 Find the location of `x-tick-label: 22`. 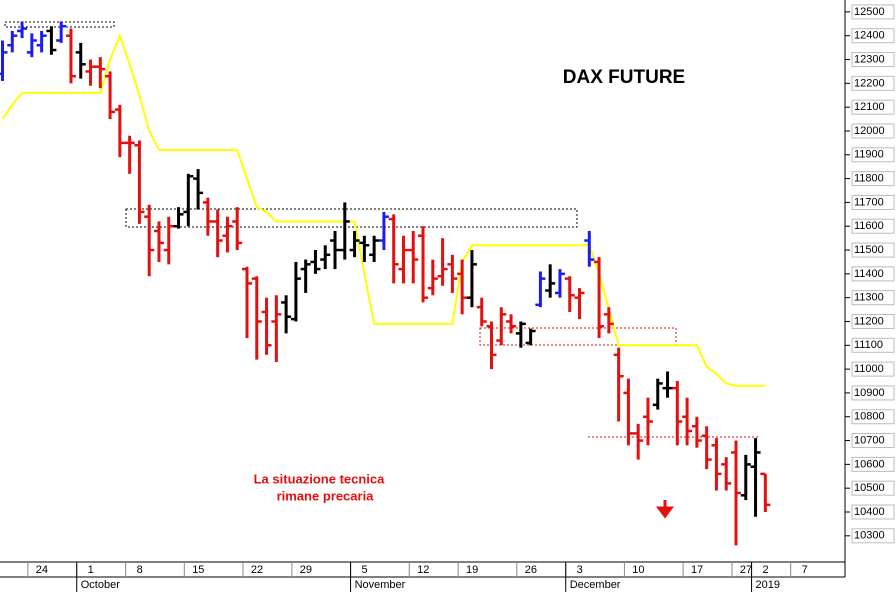

x-tick-label: 22 is located at coordinates (257, 570).